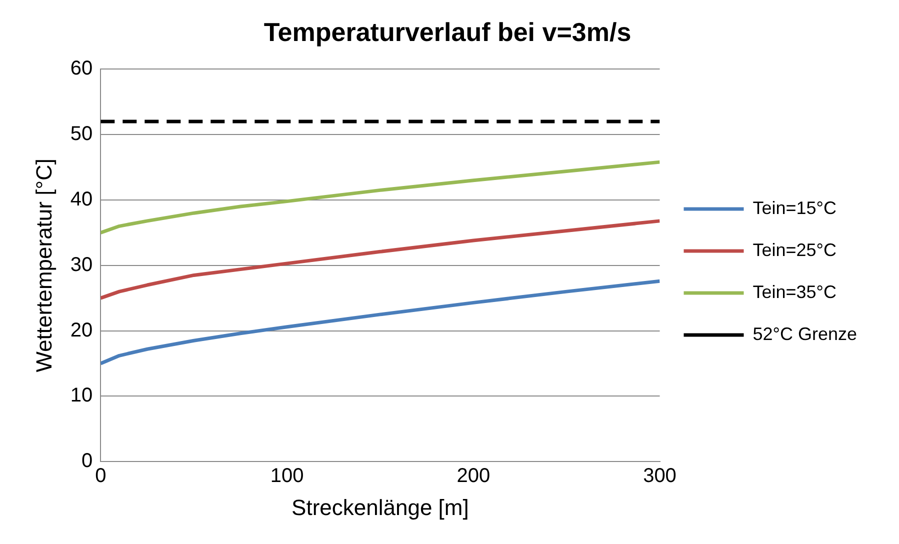 The image size is (899, 544). Describe the element at coordinates (81, 395) in the screenshot. I see `y-tick-label: 10` at that location.